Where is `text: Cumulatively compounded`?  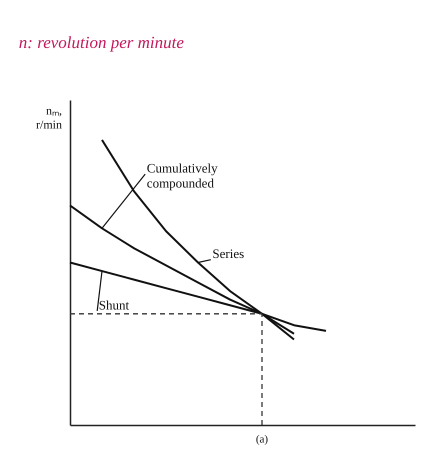 text: Cumulatively compounded is located at coordinates (182, 175).